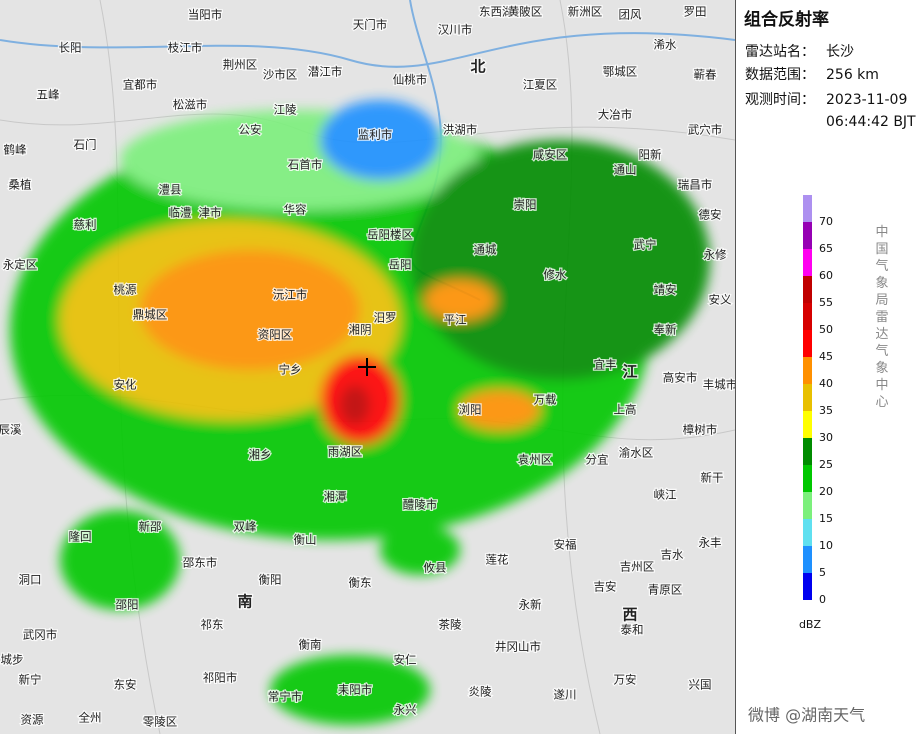  What do you see at coordinates (205, 15) in the screenshot?
I see `place-label: 当阳市` at bounding box center [205, 15].